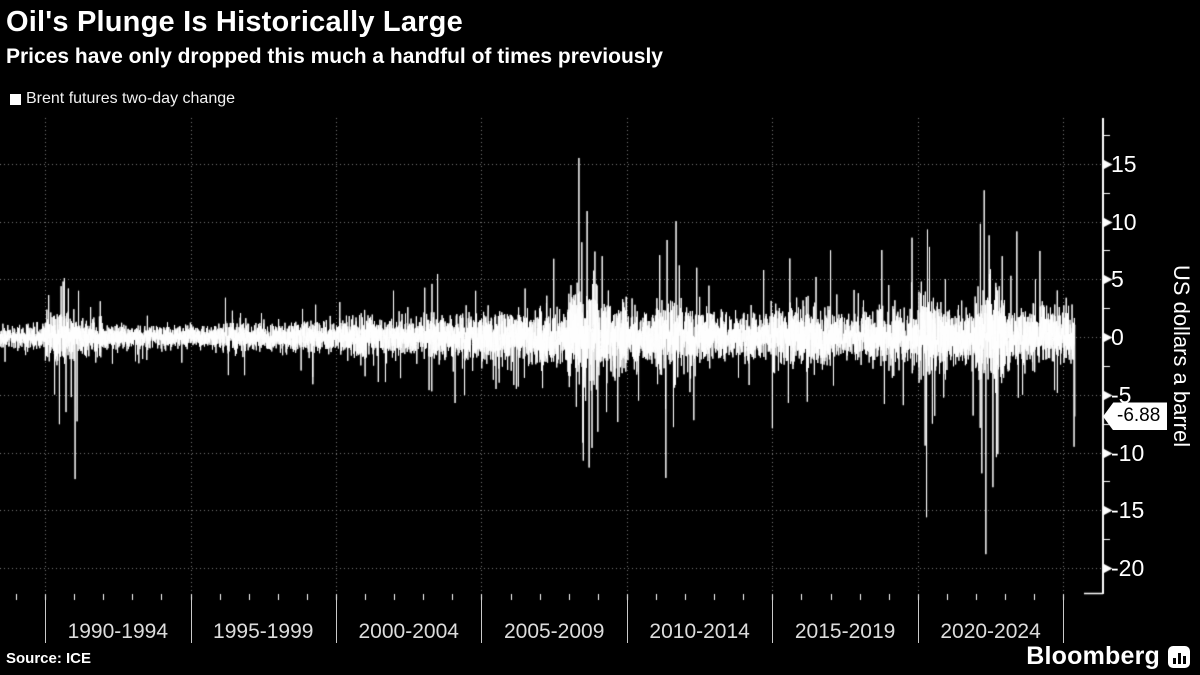  What do you see at coordinates (263, 631) in the screenshot?
I see `x-period-label: 1995-1999` at bounding box center [263, 631].